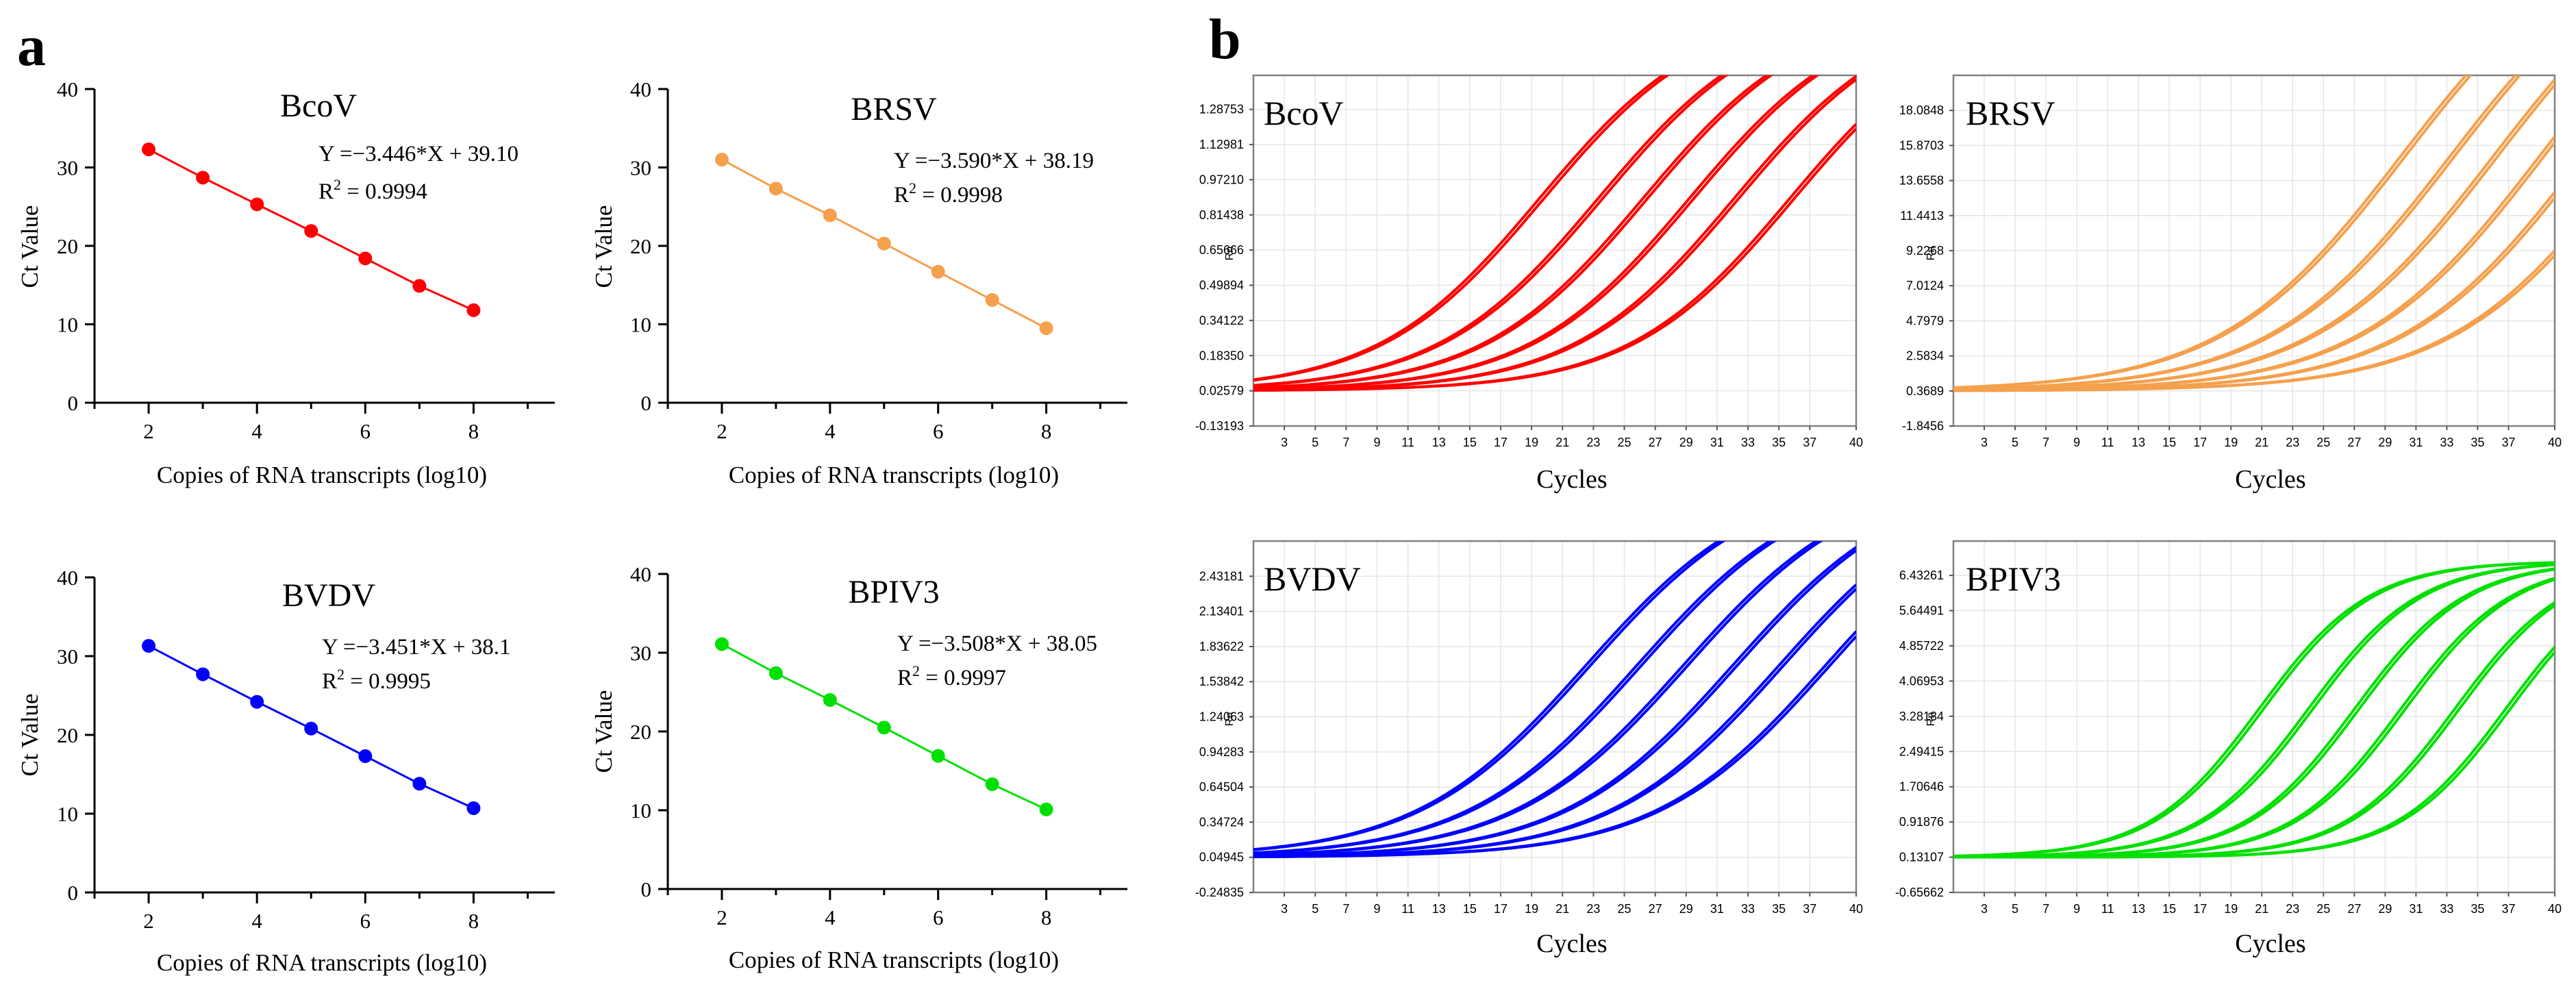 This screenshot has height=989, width=2576. What do you see at coordinates (1921, 611) in the screenshot?
I see `y-tick-label: 5.64491` at bounding box center [1921, 611].